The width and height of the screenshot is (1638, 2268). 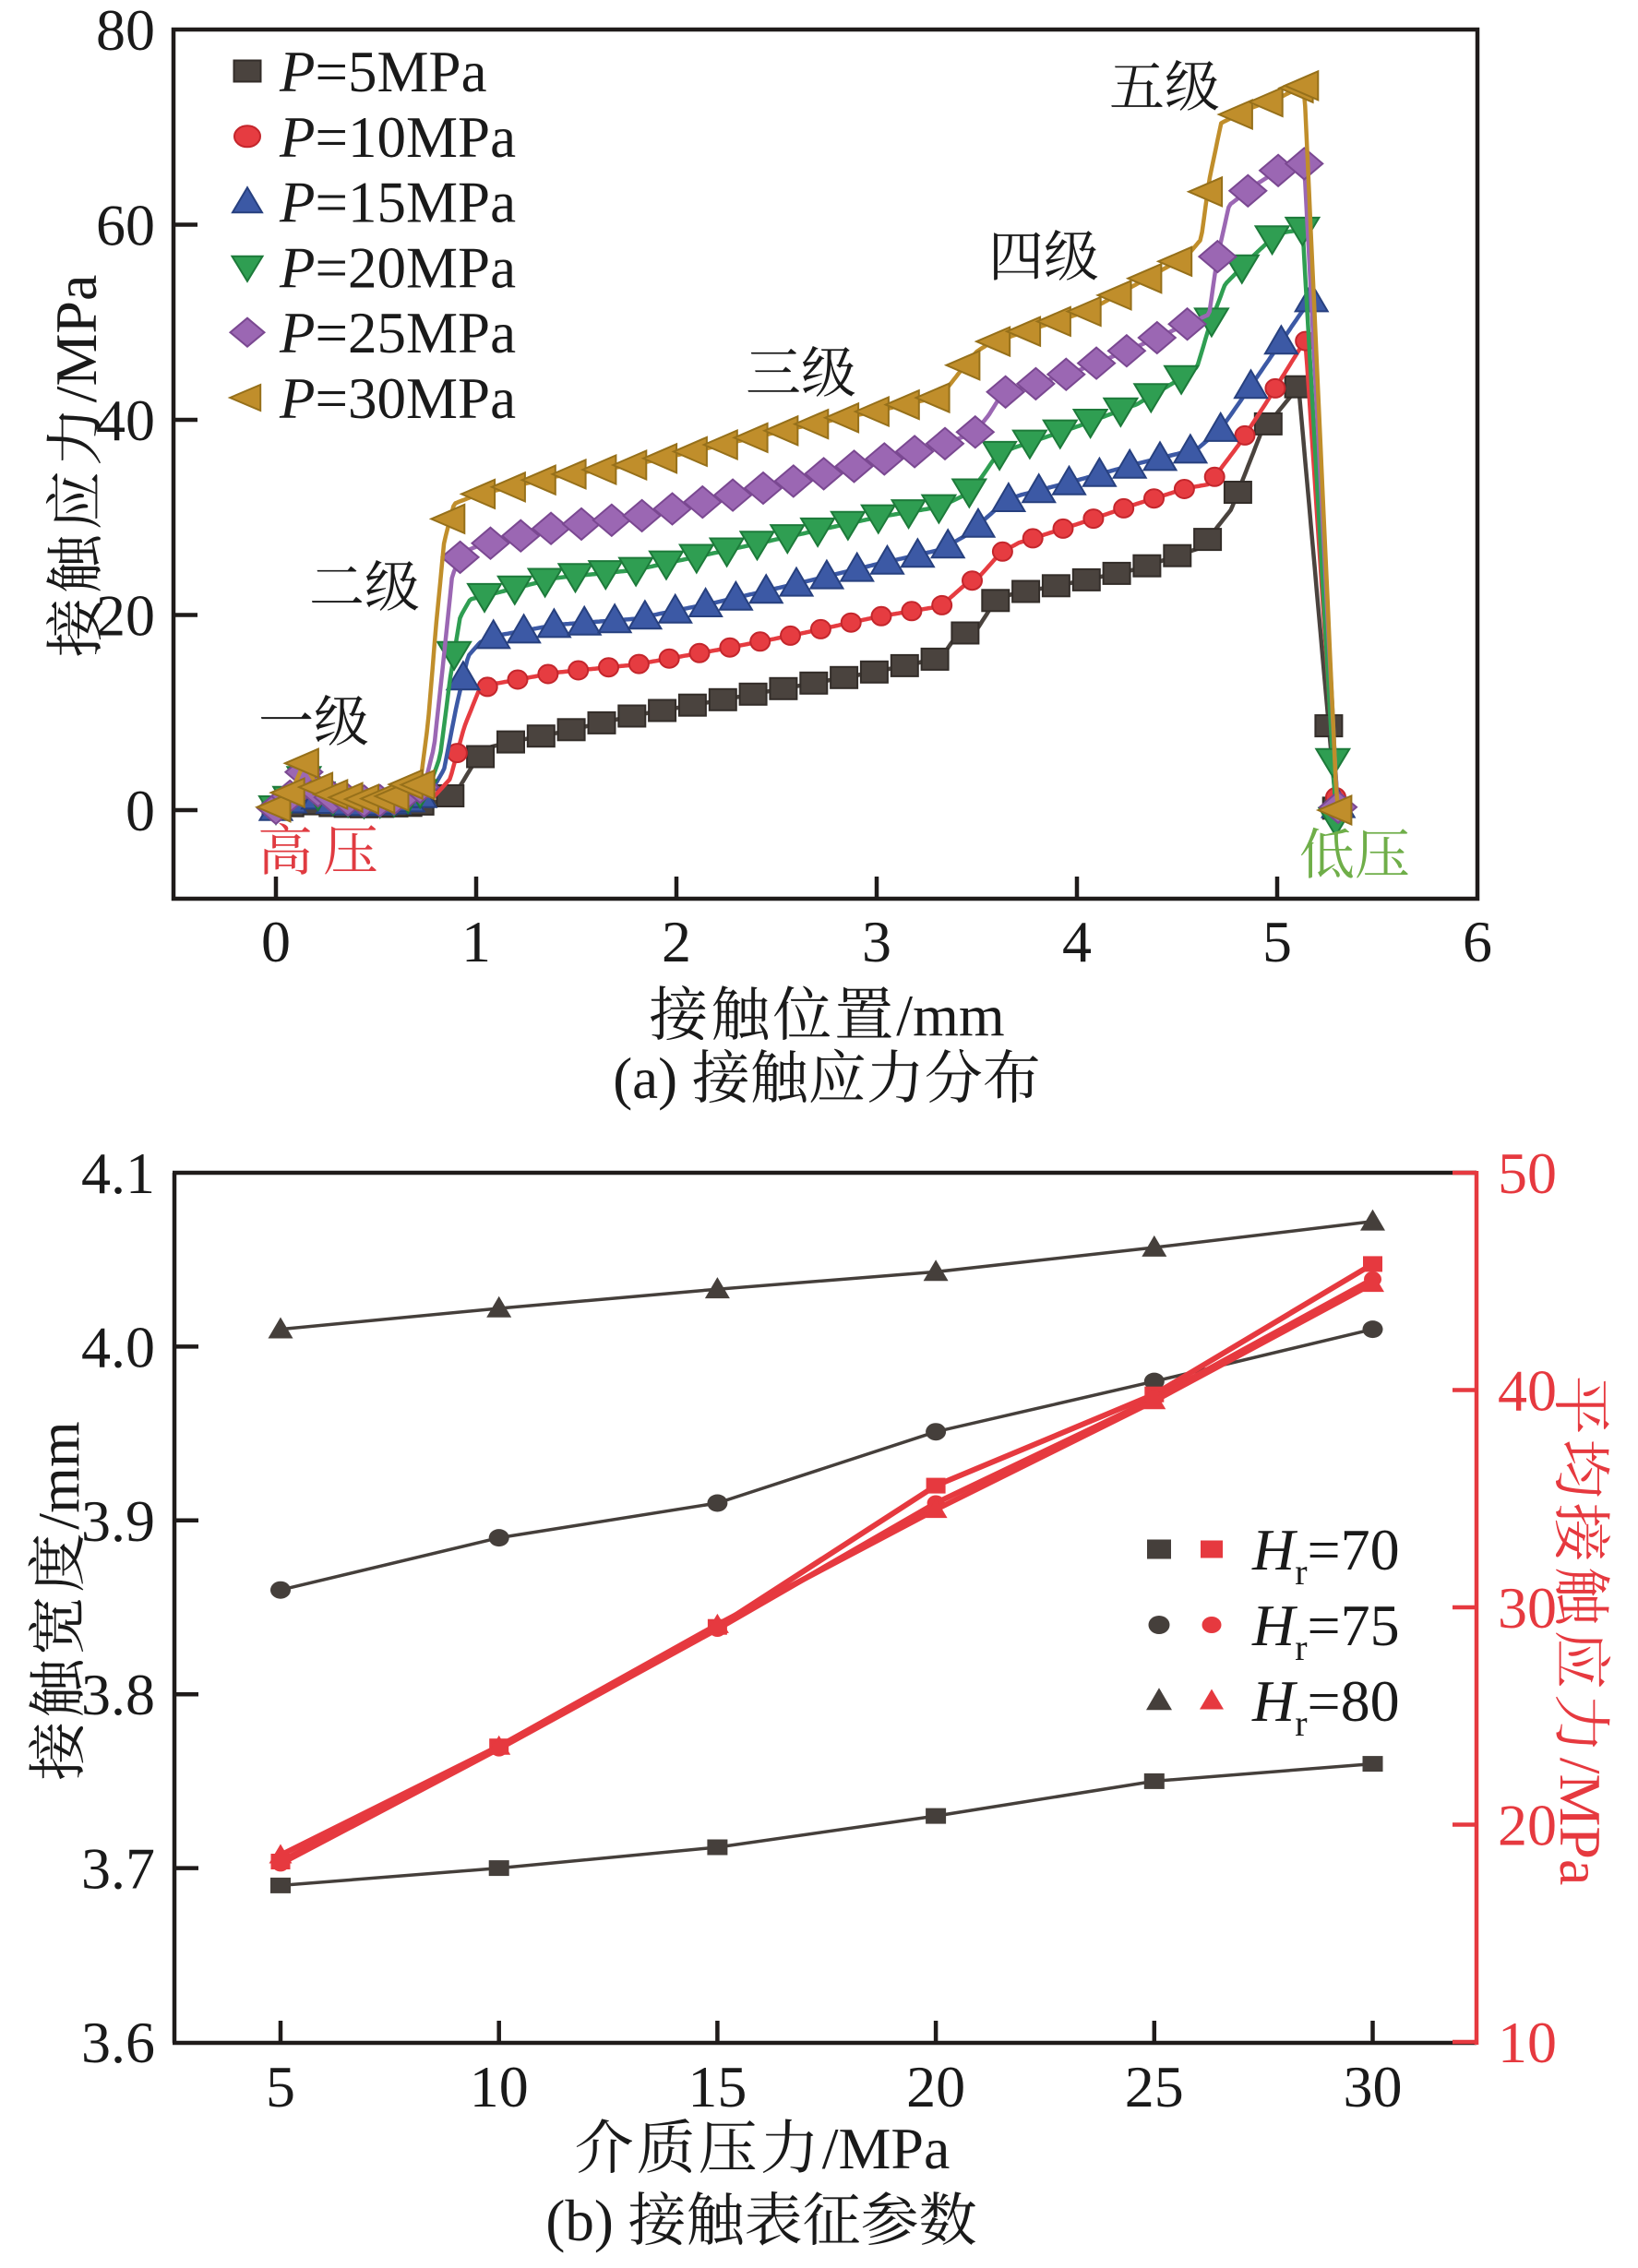 What do you see at coordinates (125, 32) in the screenshot?
I see `svg-text: 80` at bounding box center [125, 32].